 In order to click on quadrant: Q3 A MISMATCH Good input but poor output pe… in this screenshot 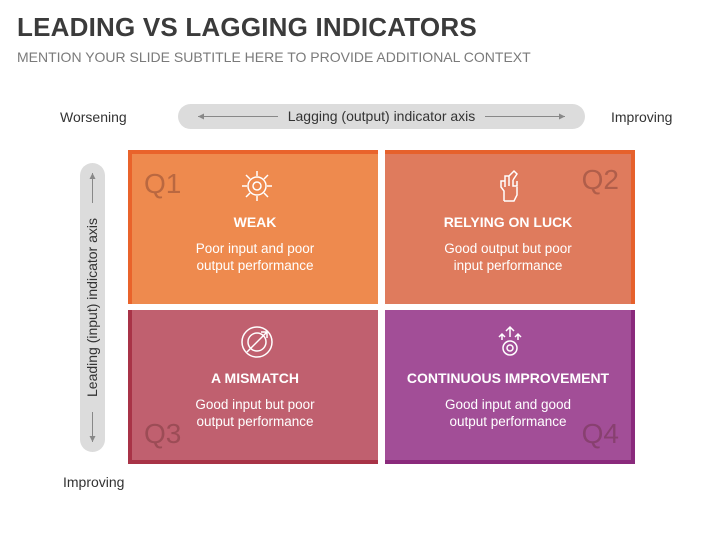, I will do `click(253, 387)`.